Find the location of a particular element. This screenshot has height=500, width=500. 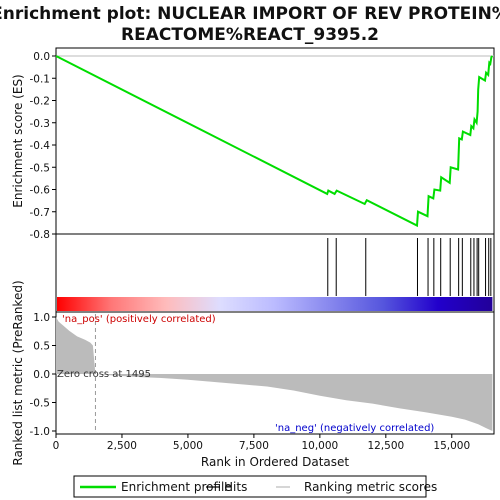

x-axis: 0 2,500 5,000 7,500 10,000 12,500 15,000 is located at coordinates (261, 443).